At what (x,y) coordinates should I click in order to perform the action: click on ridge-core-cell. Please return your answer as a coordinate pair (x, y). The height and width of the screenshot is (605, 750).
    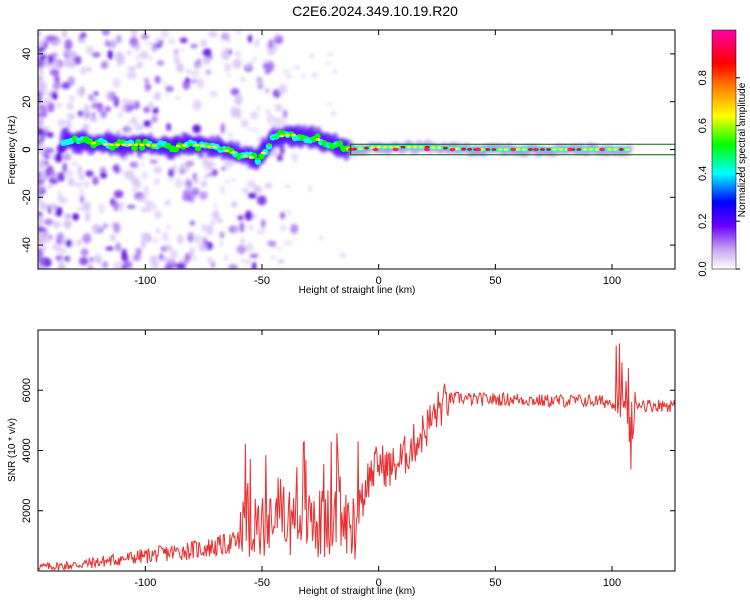
    Looking at the image, I should click on (317, 136).